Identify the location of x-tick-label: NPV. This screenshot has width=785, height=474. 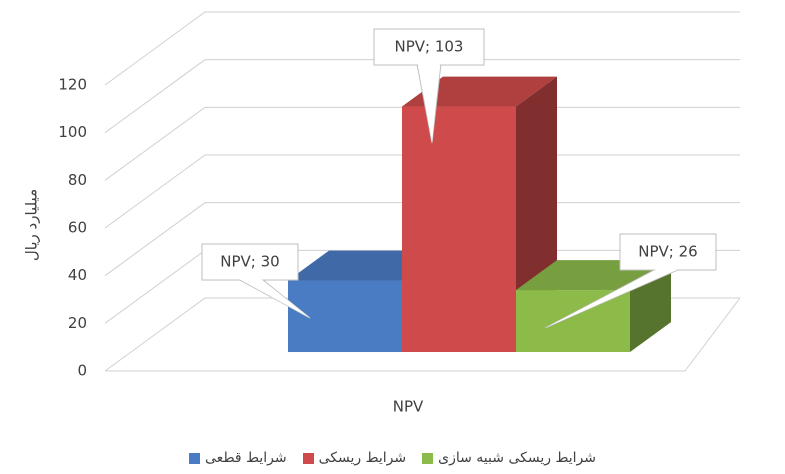
(408, 407).